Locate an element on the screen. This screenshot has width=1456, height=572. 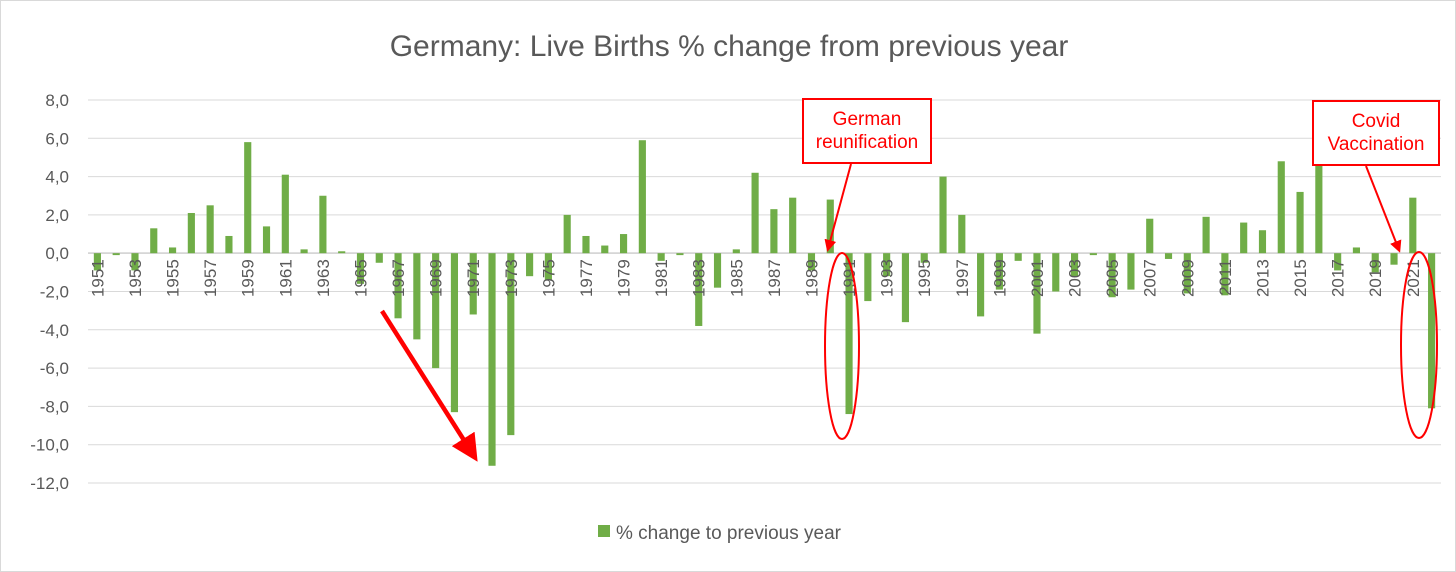
bar-1980 is located at coordinates (642, 197).